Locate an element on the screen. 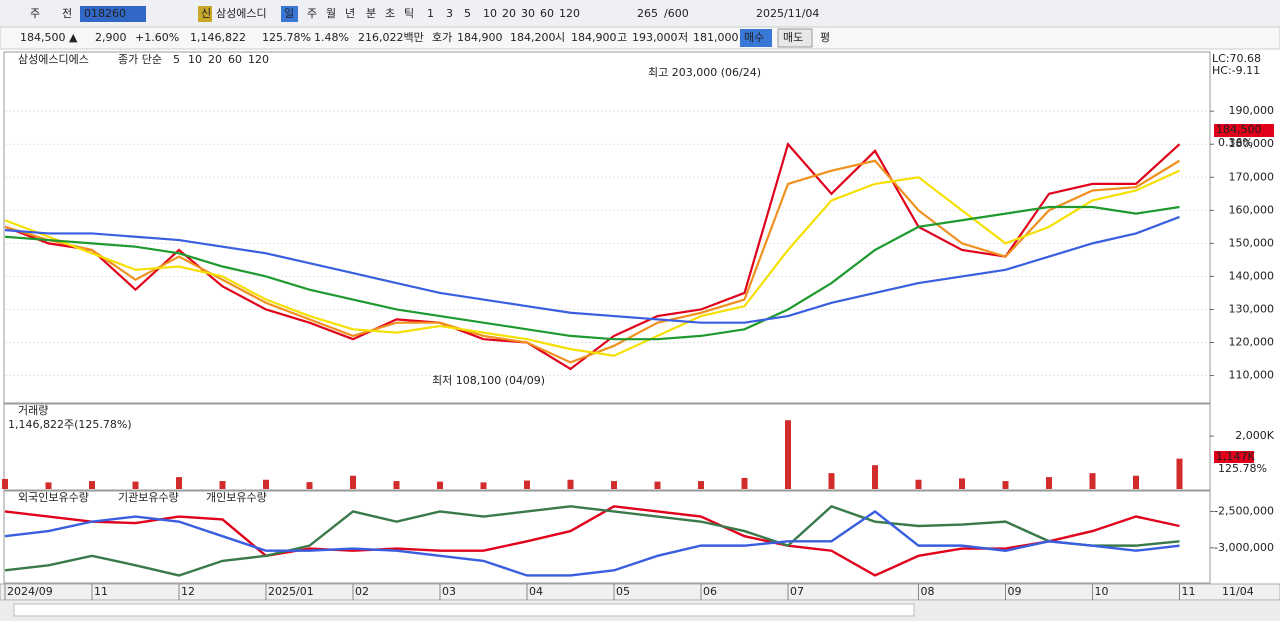  legend-entry: 기관보유수량 is located at coordinates (148, 497).